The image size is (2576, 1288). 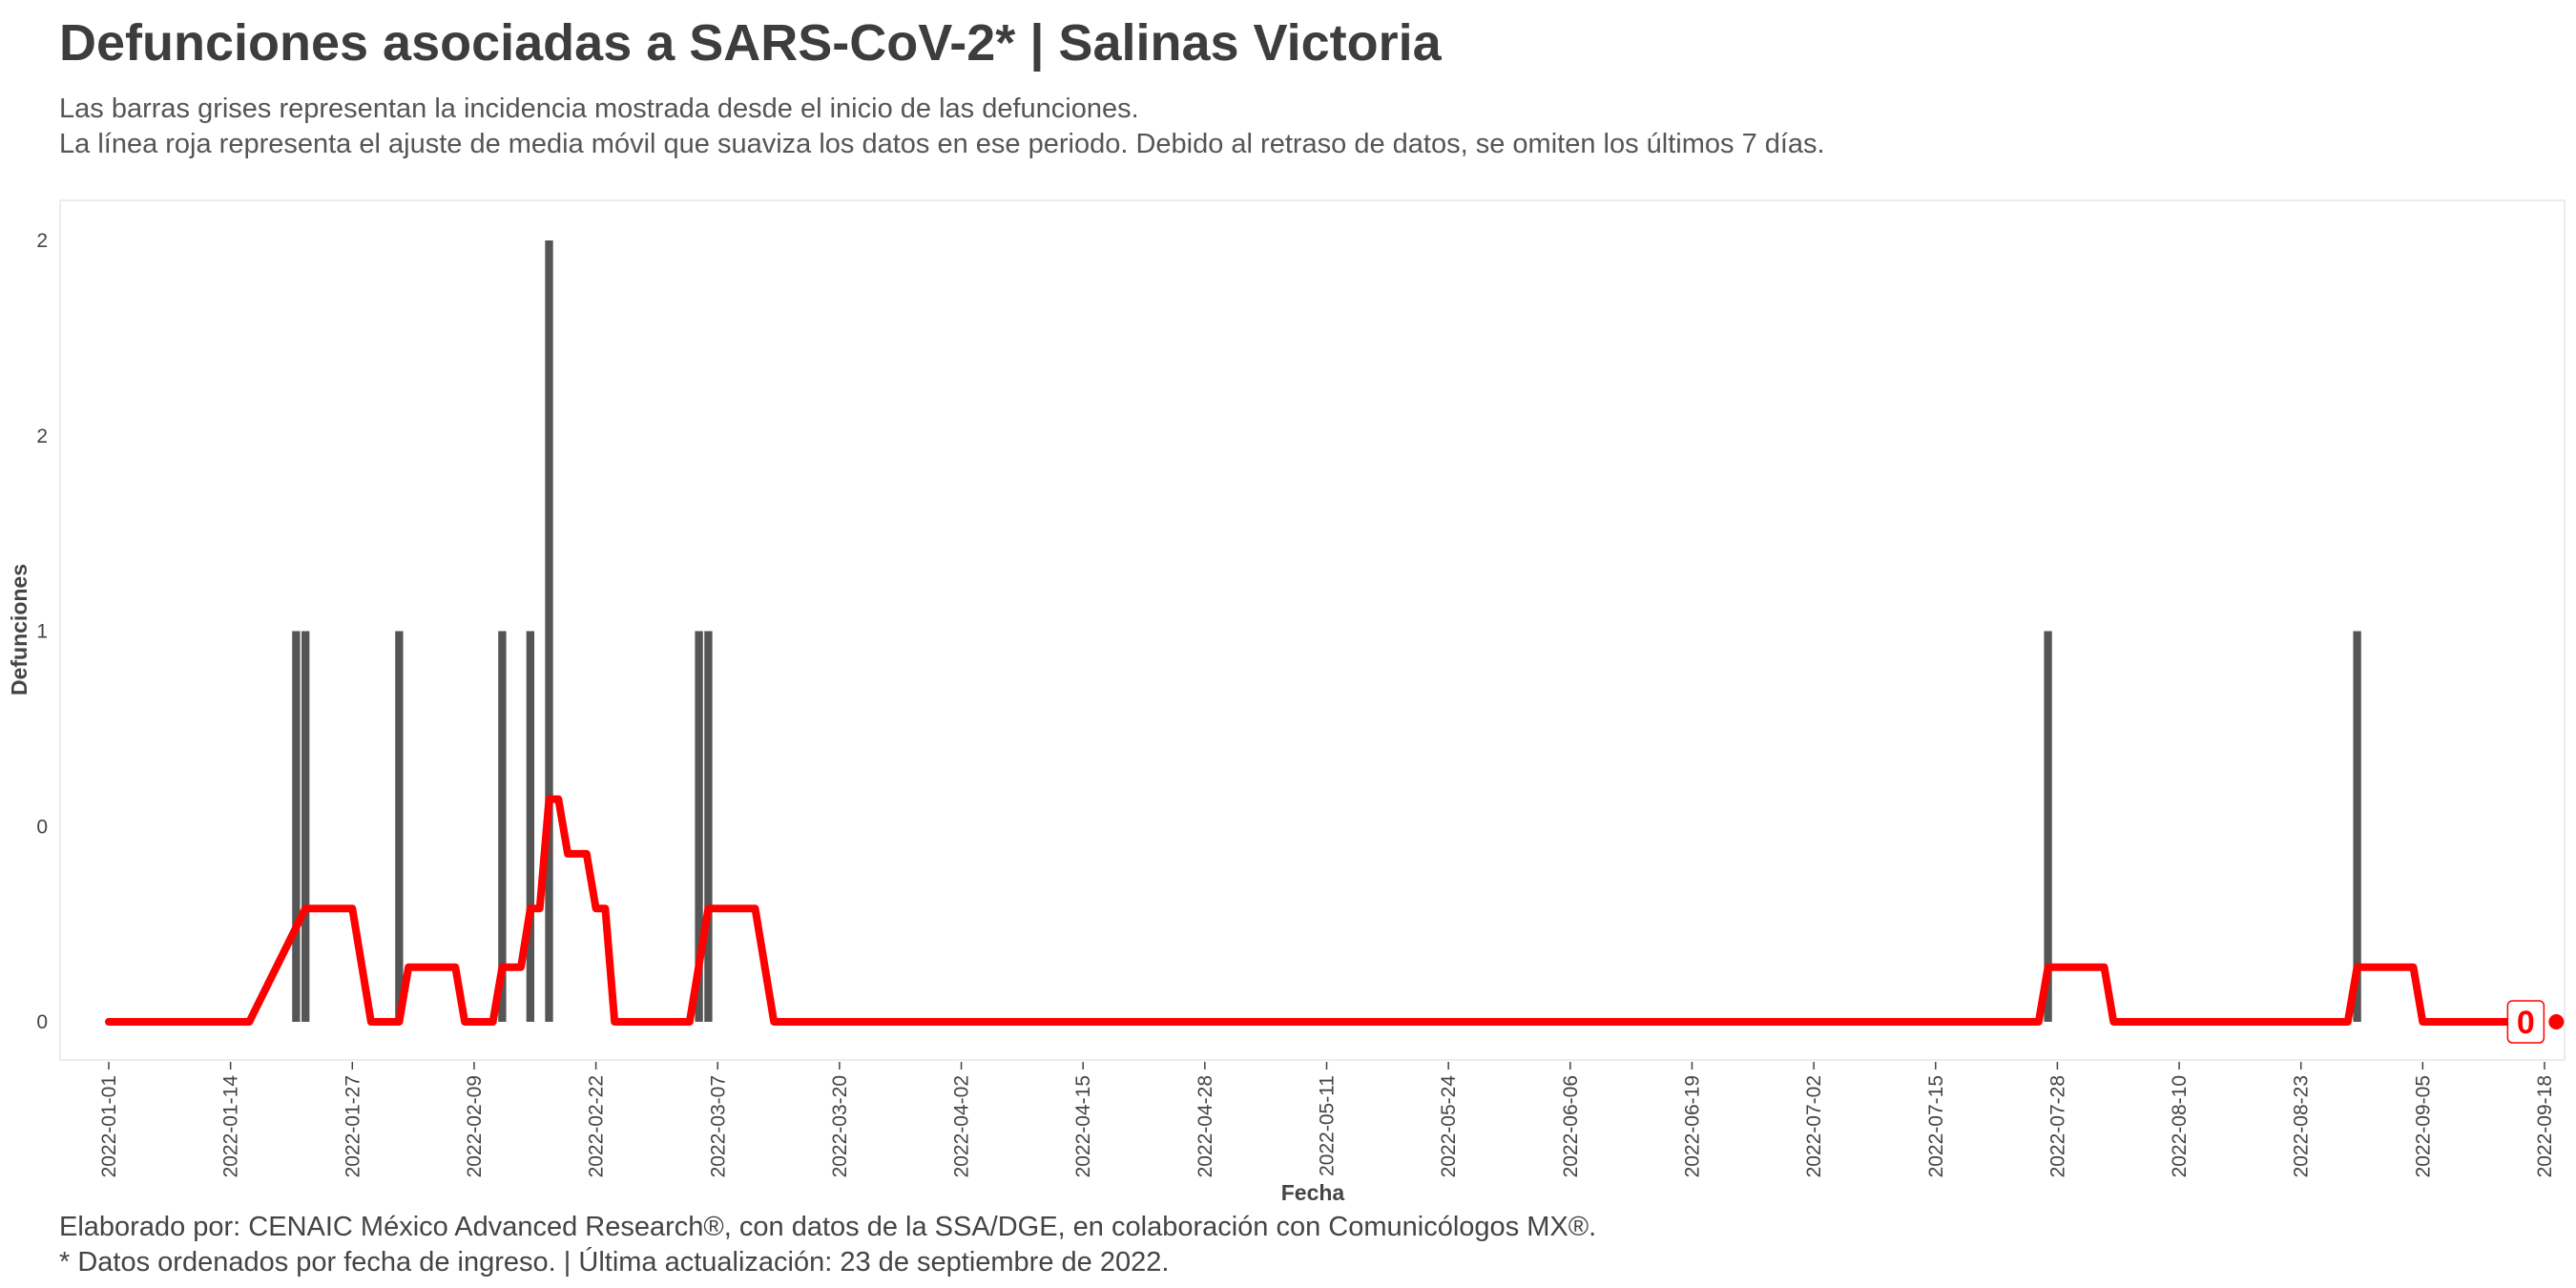 I want to click on x-tick-label: 2022-01-01, so click(x=109, y=1126).